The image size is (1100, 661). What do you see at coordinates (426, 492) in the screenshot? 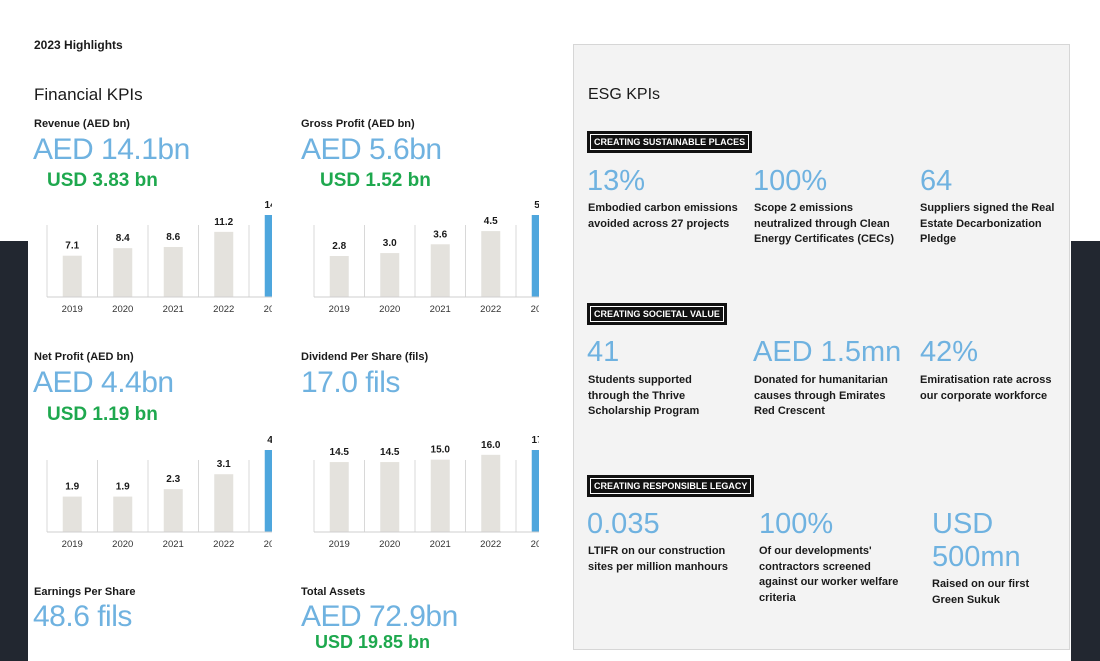
I see `dividend-bar-chart: 14.5 2019 14.5 2020 15.0 2021 16.0 2022 17.0 2023` at bounding box center [426, 492].